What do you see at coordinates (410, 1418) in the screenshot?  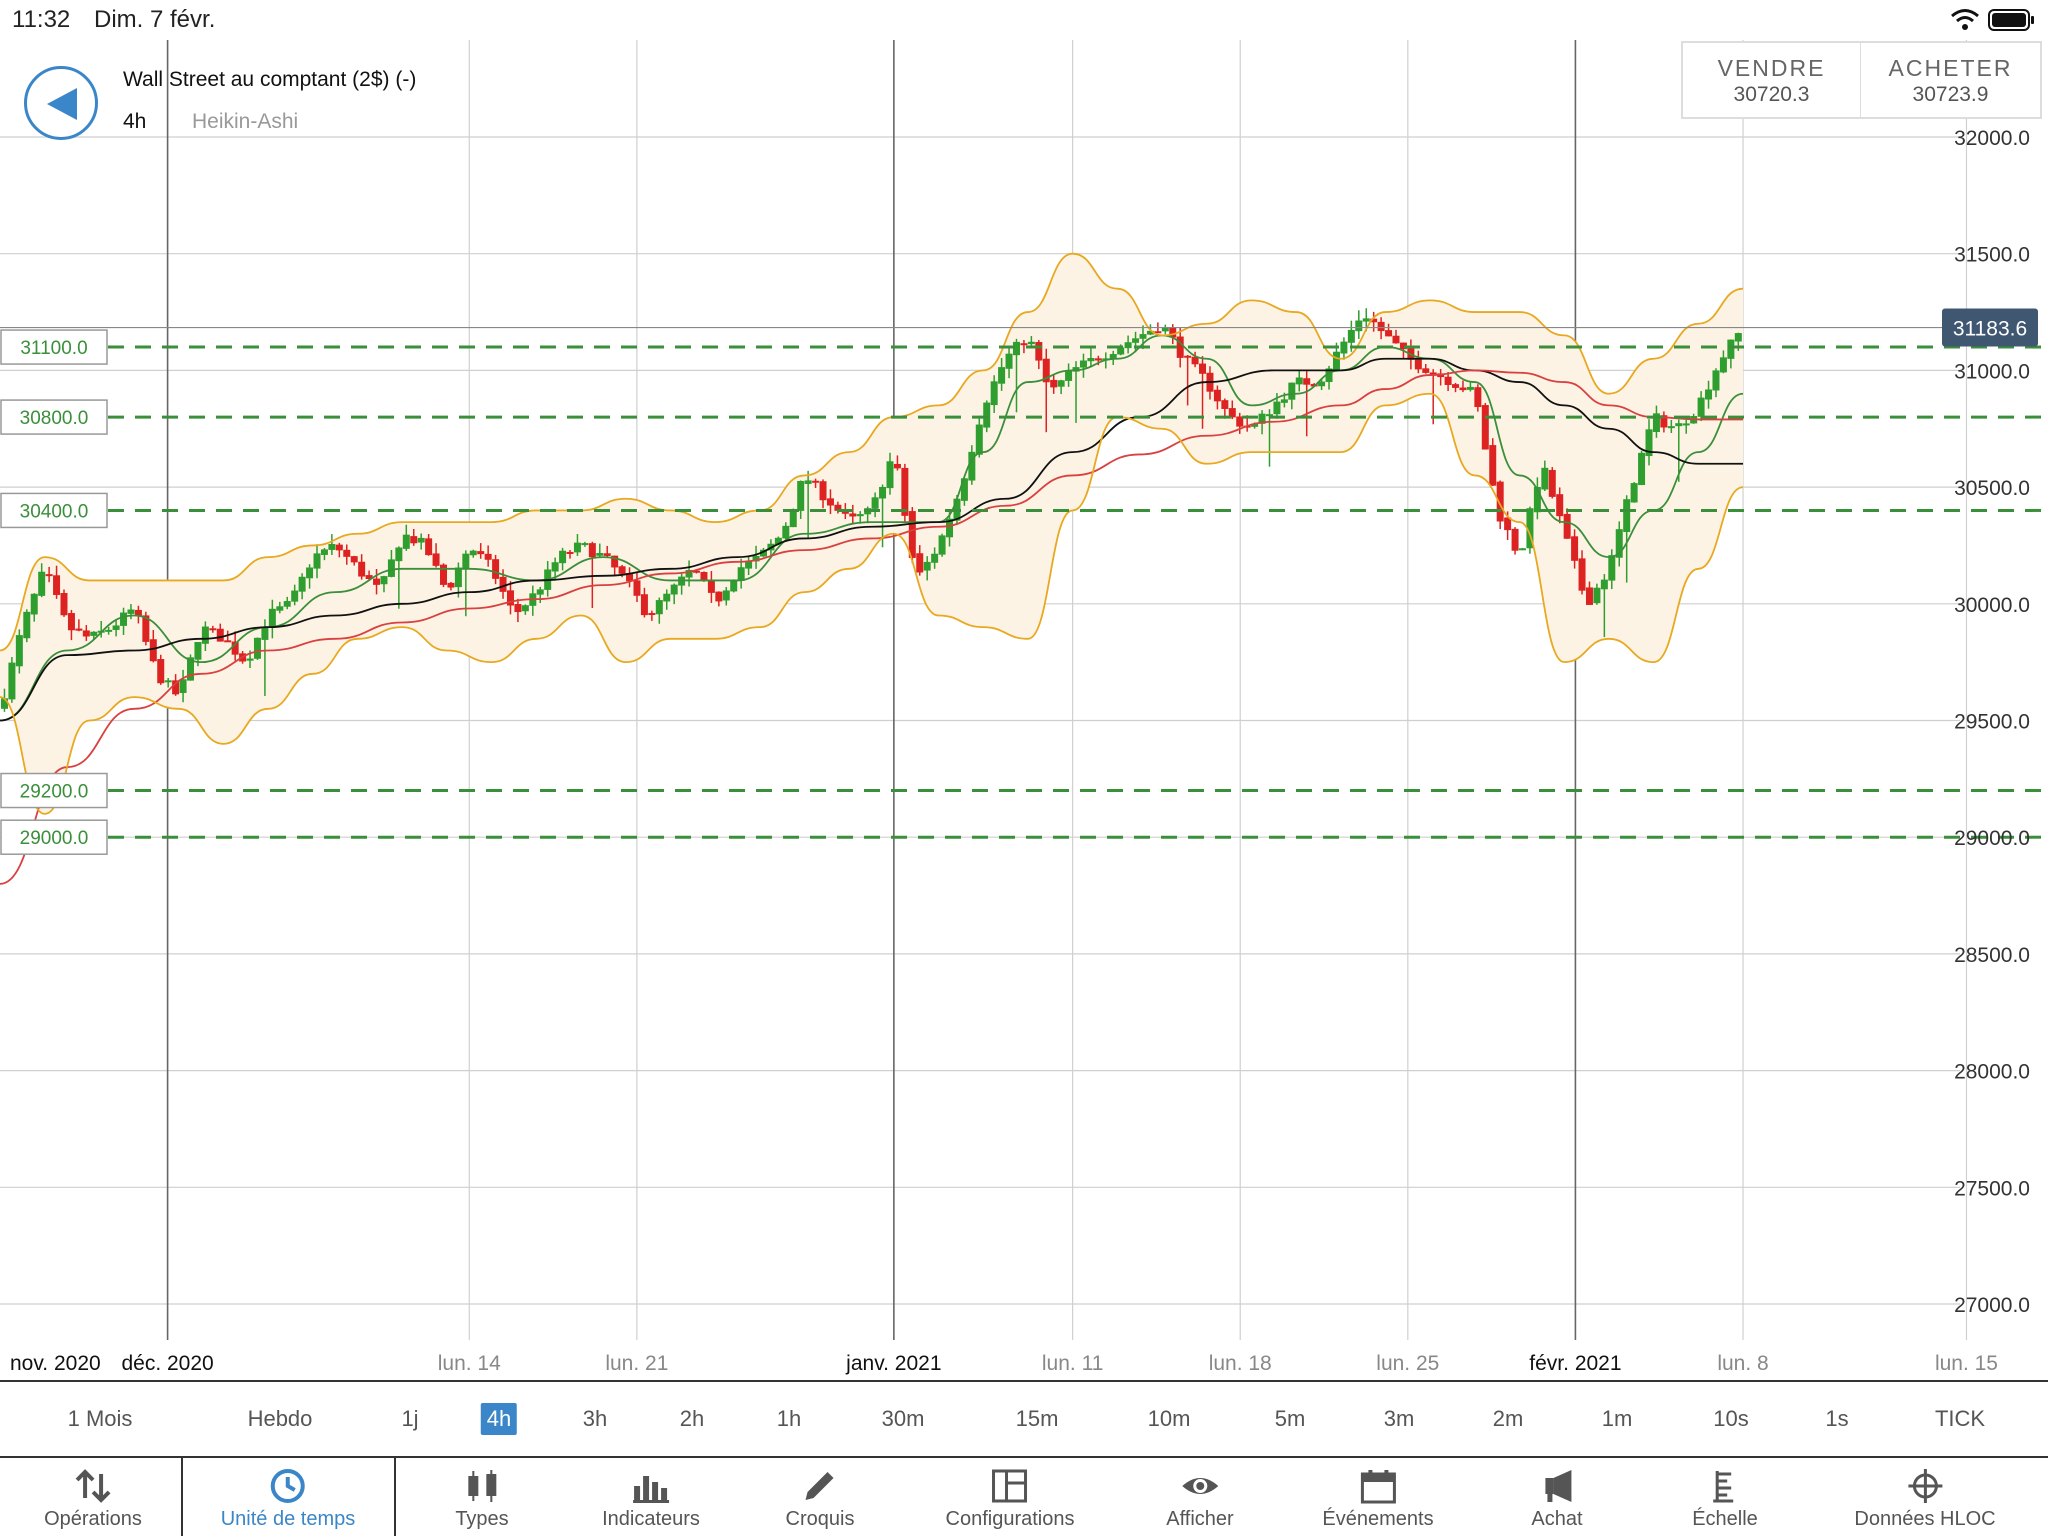 I see `timeframe-1j: 1j` at bounding box center [410, 1418].